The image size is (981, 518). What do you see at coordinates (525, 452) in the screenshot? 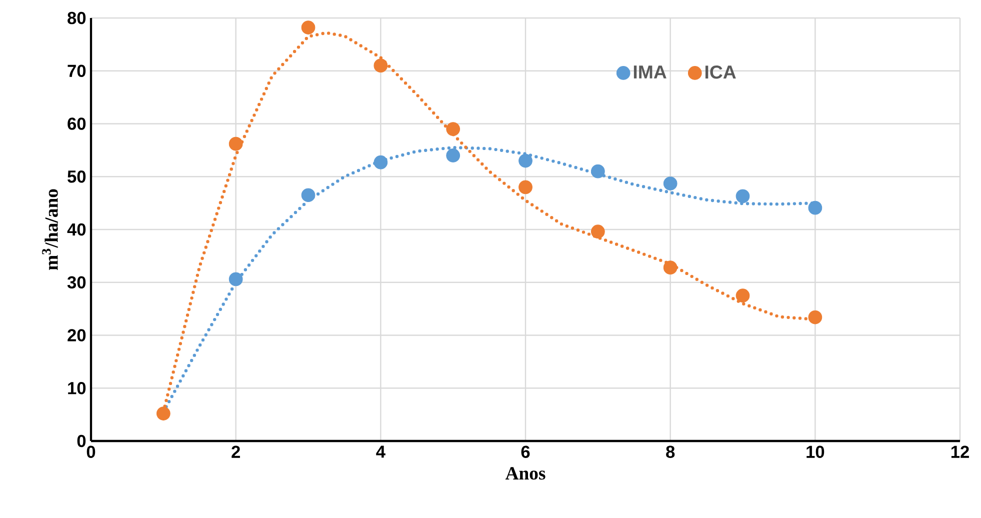
I see `x-tick-label: 6` at bounding box center [525, 452].